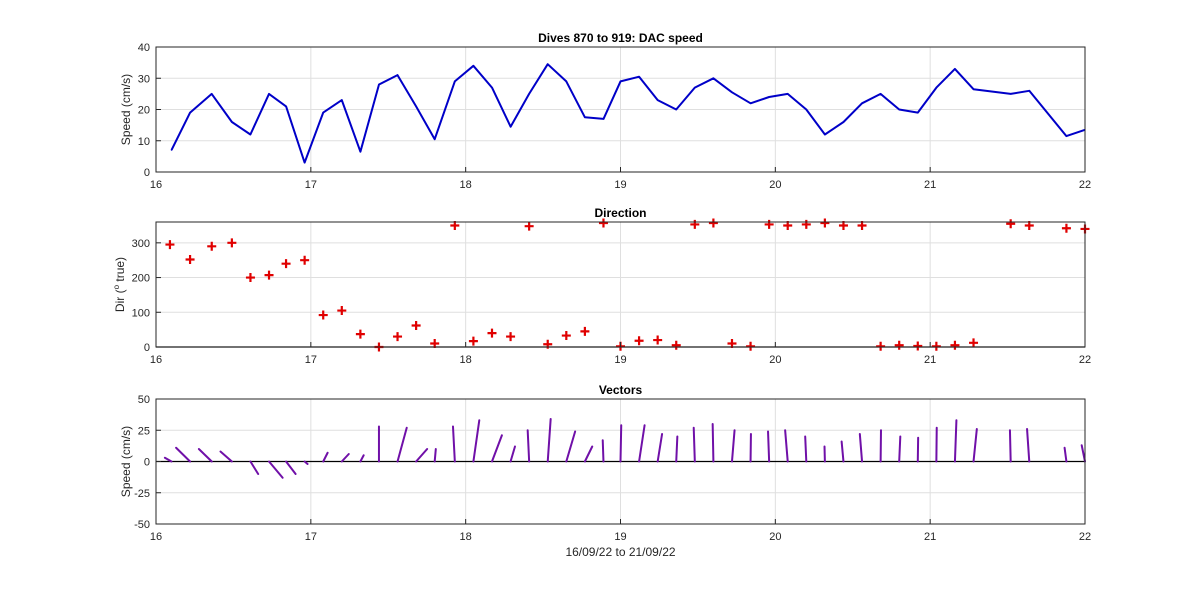 This screenshot has width=1200, height=589. Describe the element at coordinates (1085, 185) in the screenshot. I see `speed-x-tick-label: 22` at that location.